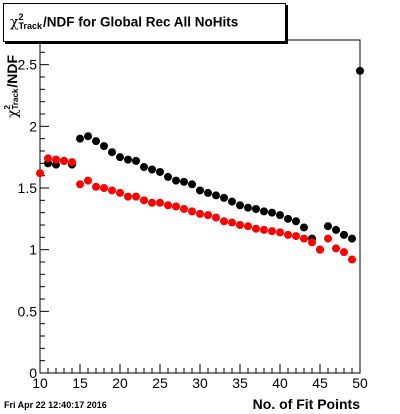  What do you see at coordinates (33, 126) in the screenshot?
I see `y-tick-label: 2` at bounding box center [33, 126].